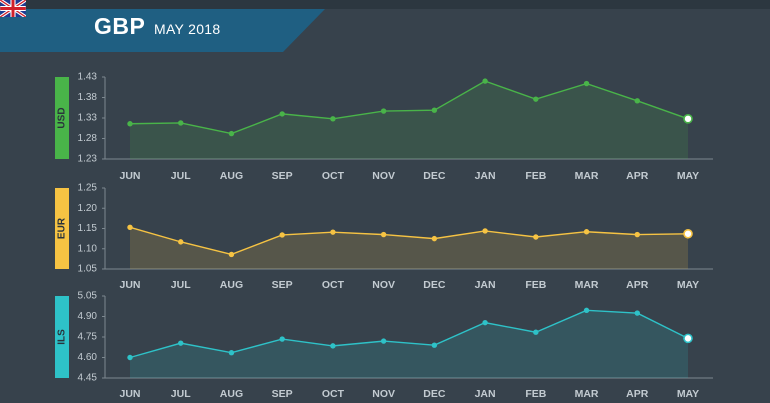  I want to click on y-tick-label: 1.28, so click(88, 138).